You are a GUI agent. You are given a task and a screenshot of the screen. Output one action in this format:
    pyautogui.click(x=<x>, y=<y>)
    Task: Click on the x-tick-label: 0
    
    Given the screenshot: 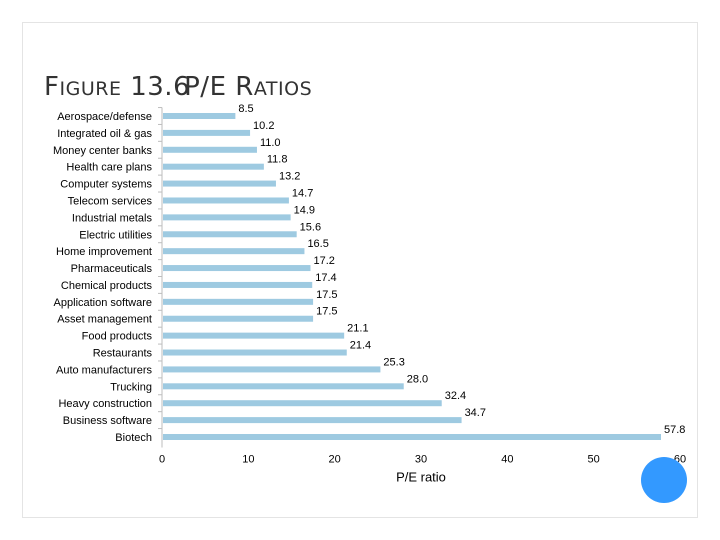 What is the action you would take?
    pyautogui.click(x=162, y=459)
    